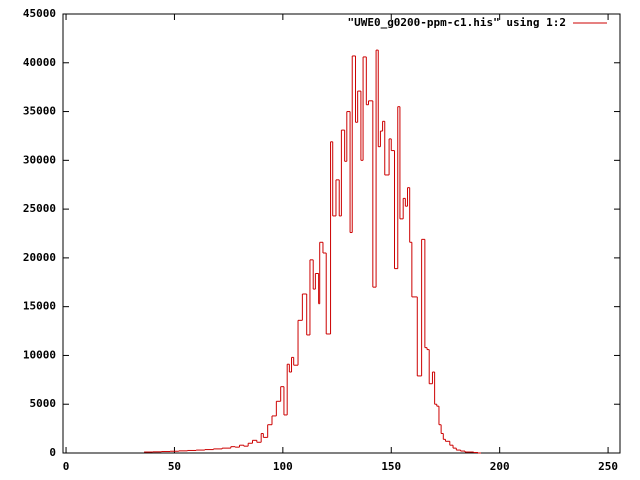 This screenshot has width=640, height=480. I want to click on y-tick-label: 5000, so click(43, 403).